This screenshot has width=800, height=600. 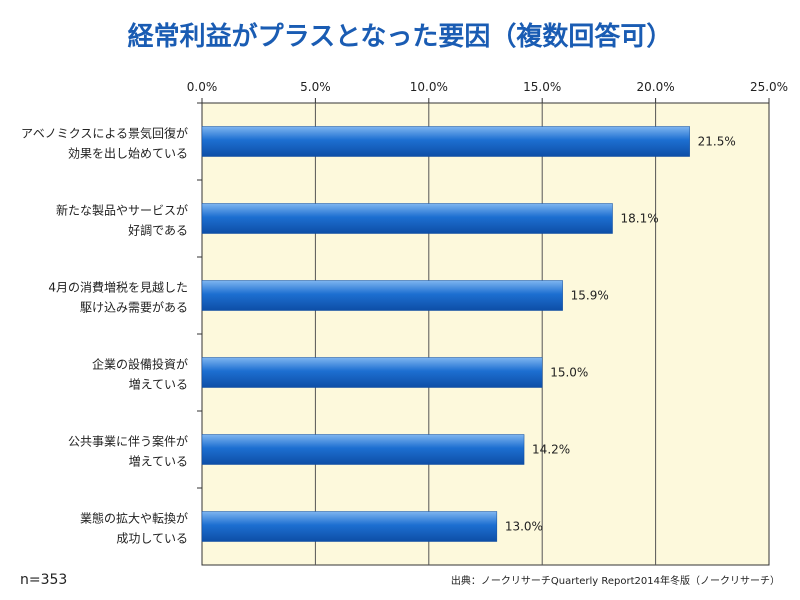 What do you see at coordinates (122, 210) in the screenshot?
I see `category-label: 新たな製品やサービスが` at bounding box center [122, 210].